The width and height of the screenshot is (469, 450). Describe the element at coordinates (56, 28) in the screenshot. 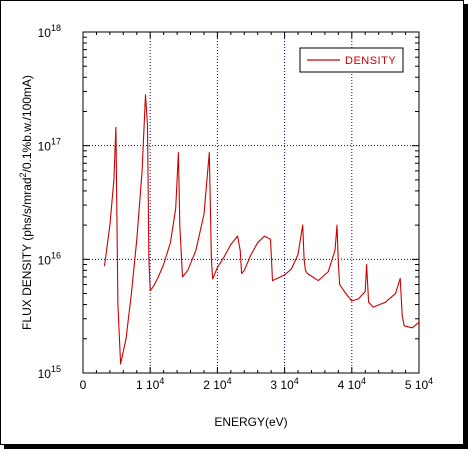

I see `y-tick-label-exponent: 18` at that location.